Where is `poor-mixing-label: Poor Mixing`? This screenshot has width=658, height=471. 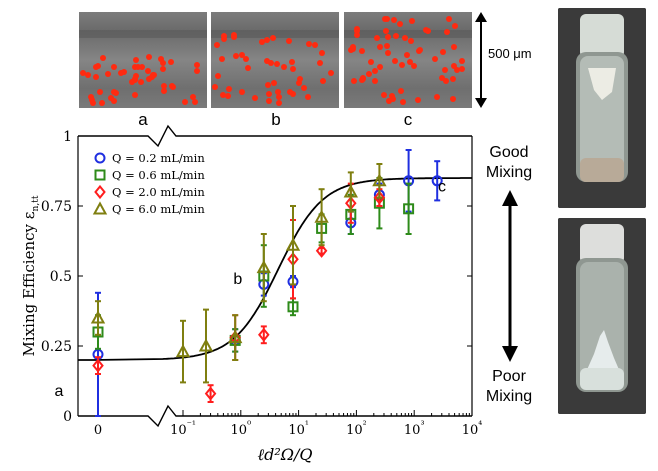
poor-mixing-label: Poor Mixing is located at coordinates (509, 387).